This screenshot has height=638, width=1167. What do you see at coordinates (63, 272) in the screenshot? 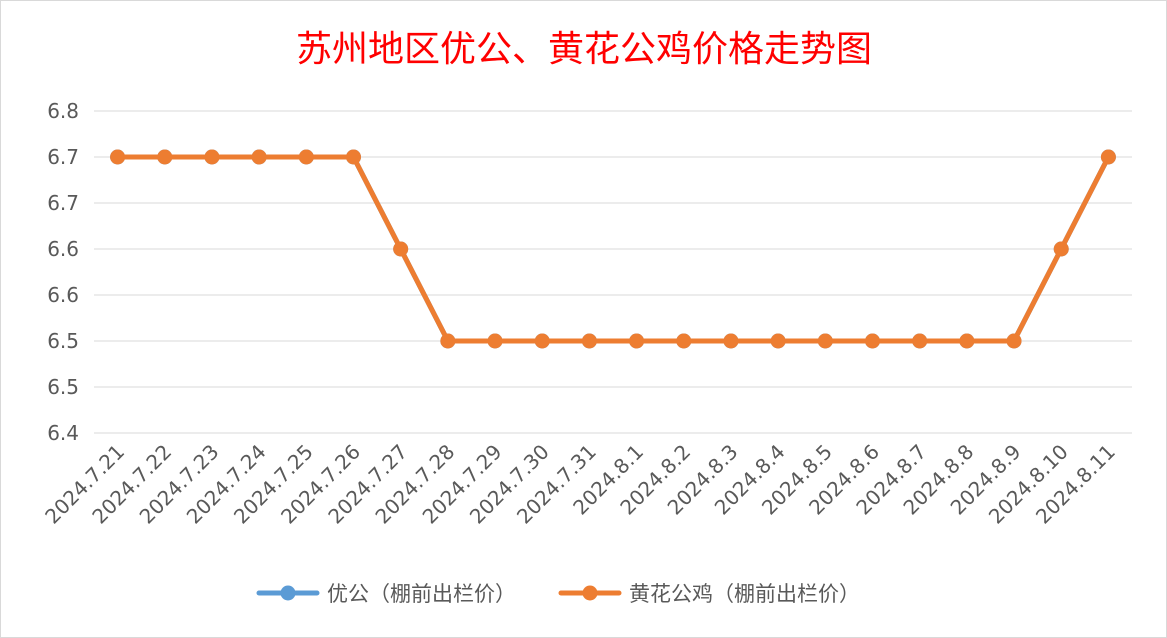
I see `y-axis-ticks: 6.8 6.7 6.7 6.6 6.6 6.5 6.5 6.4` at bounding box center [63, 272].